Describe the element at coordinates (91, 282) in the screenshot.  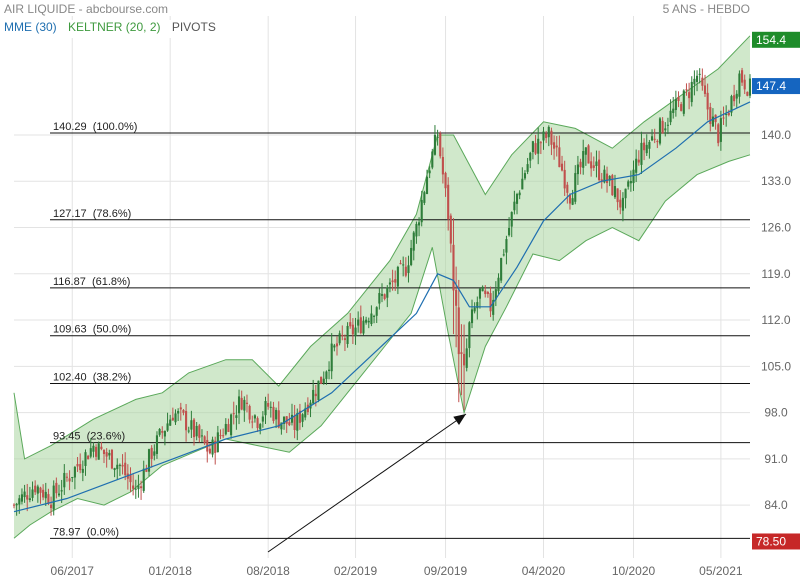
I see `fibonacci-label: 116.87 (61.8%)` at that location.